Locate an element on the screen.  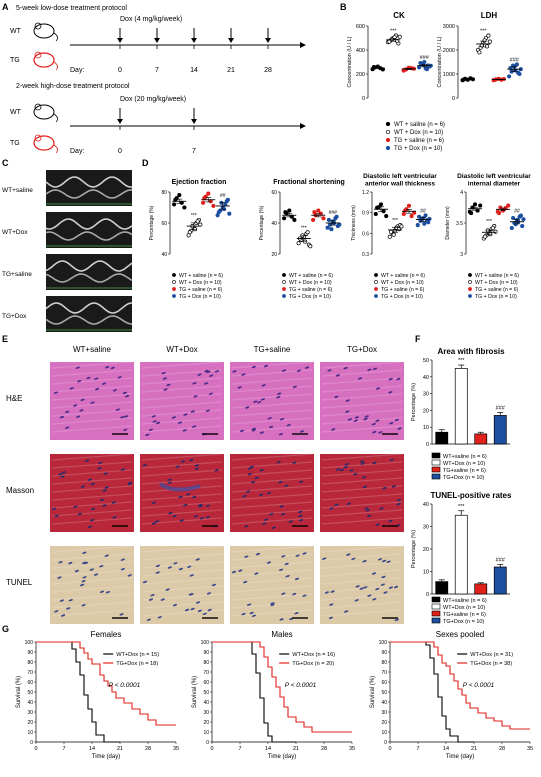
day-label-low: Day: is located at coordinates (77, 70).